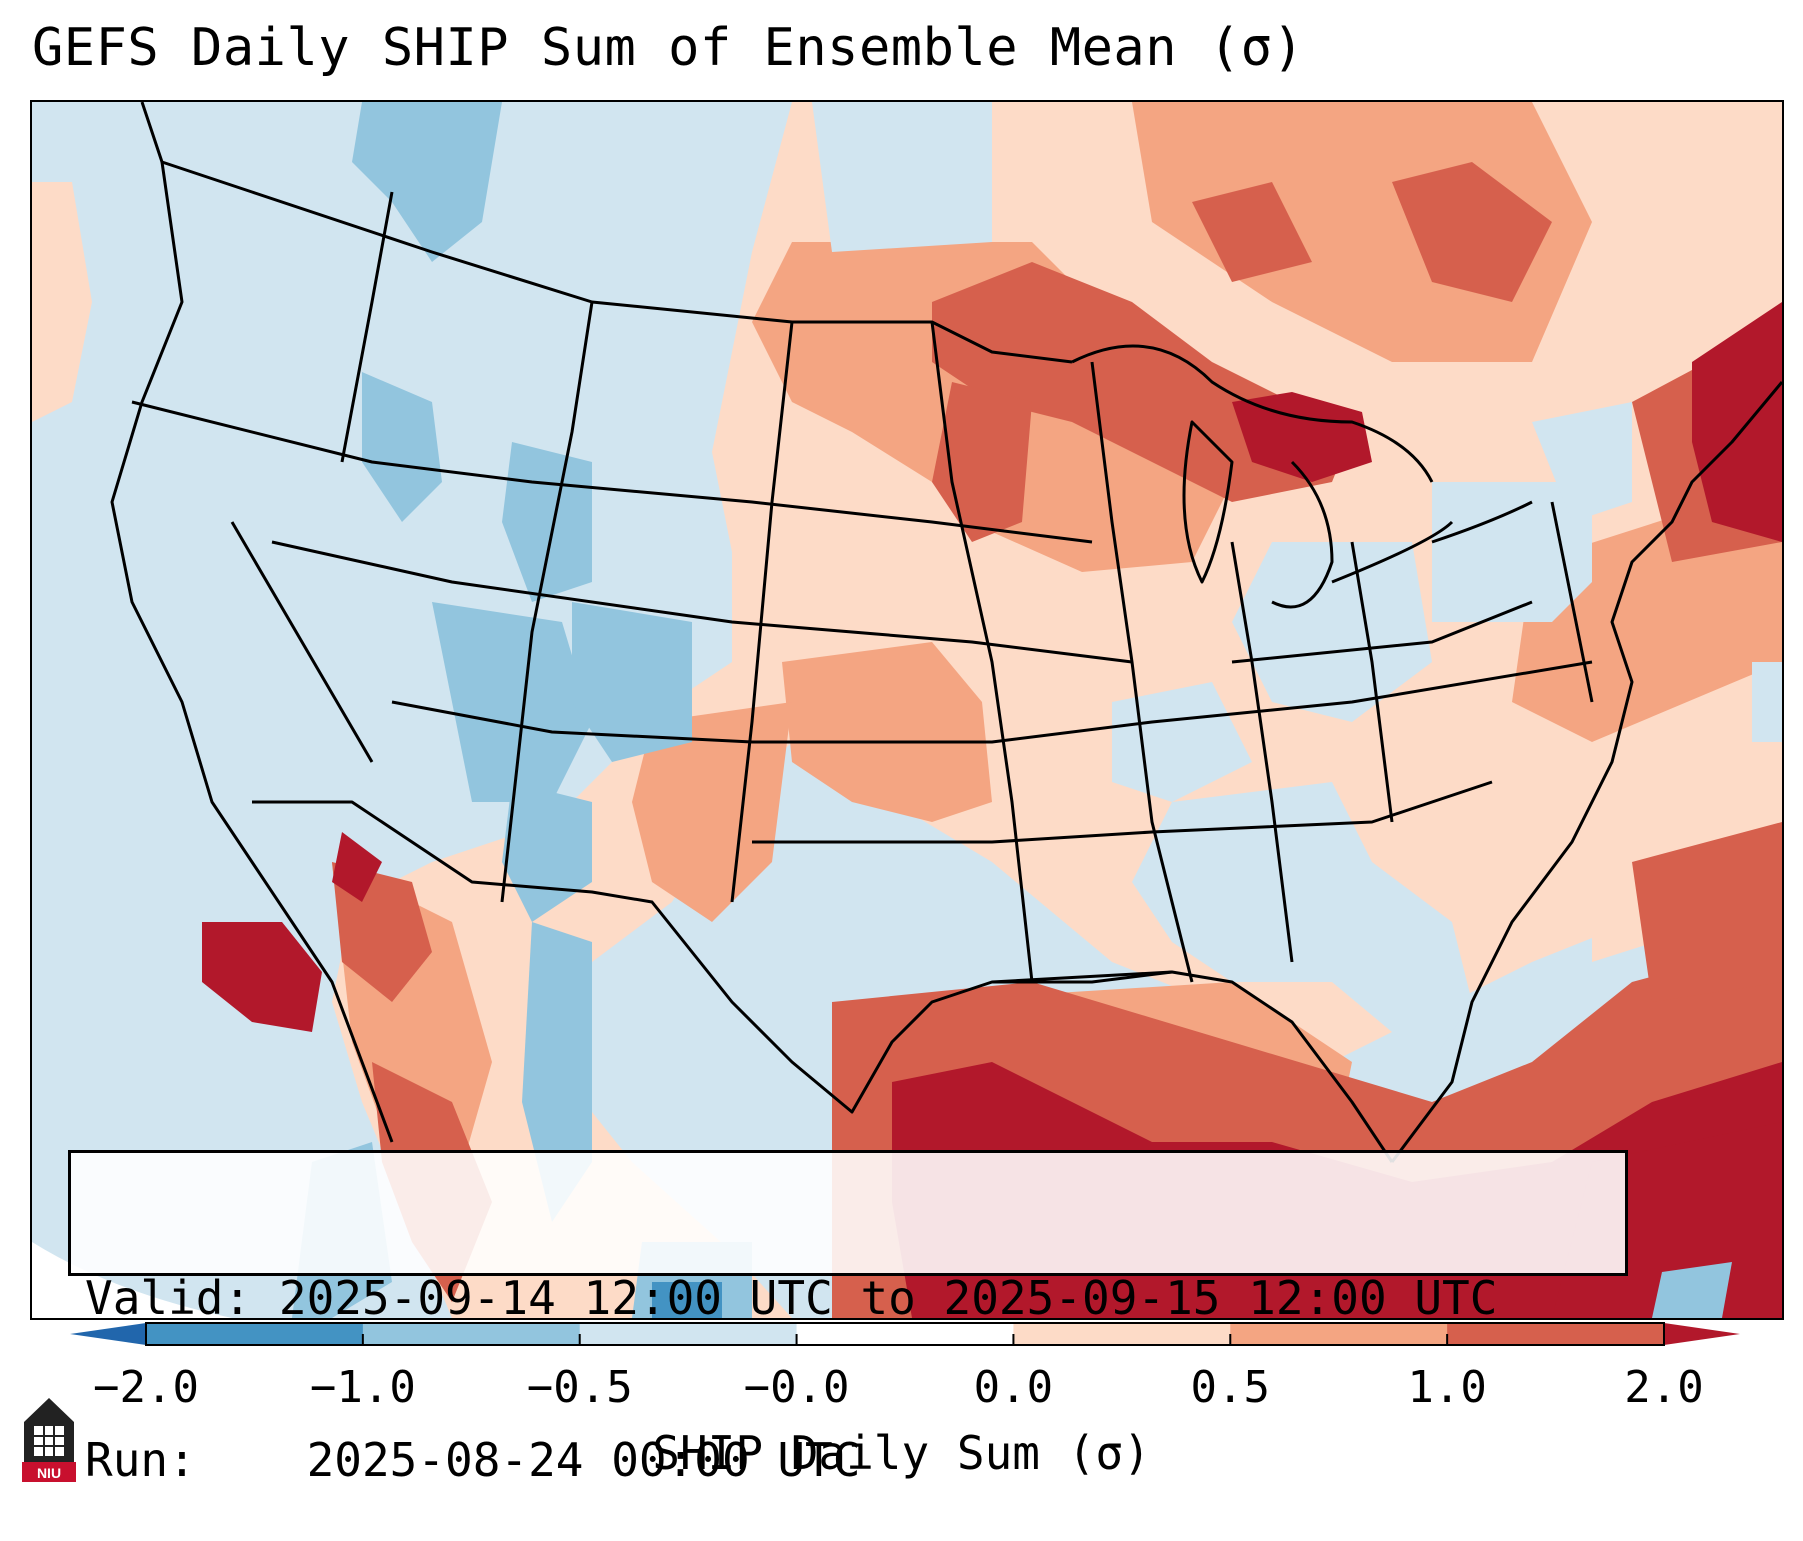  What do you see at coordinates (901, 1453) in the screenshot?
I see `colorbar-label: SHIP Daily Sum (σ)` at bounding box center [901, 1453].